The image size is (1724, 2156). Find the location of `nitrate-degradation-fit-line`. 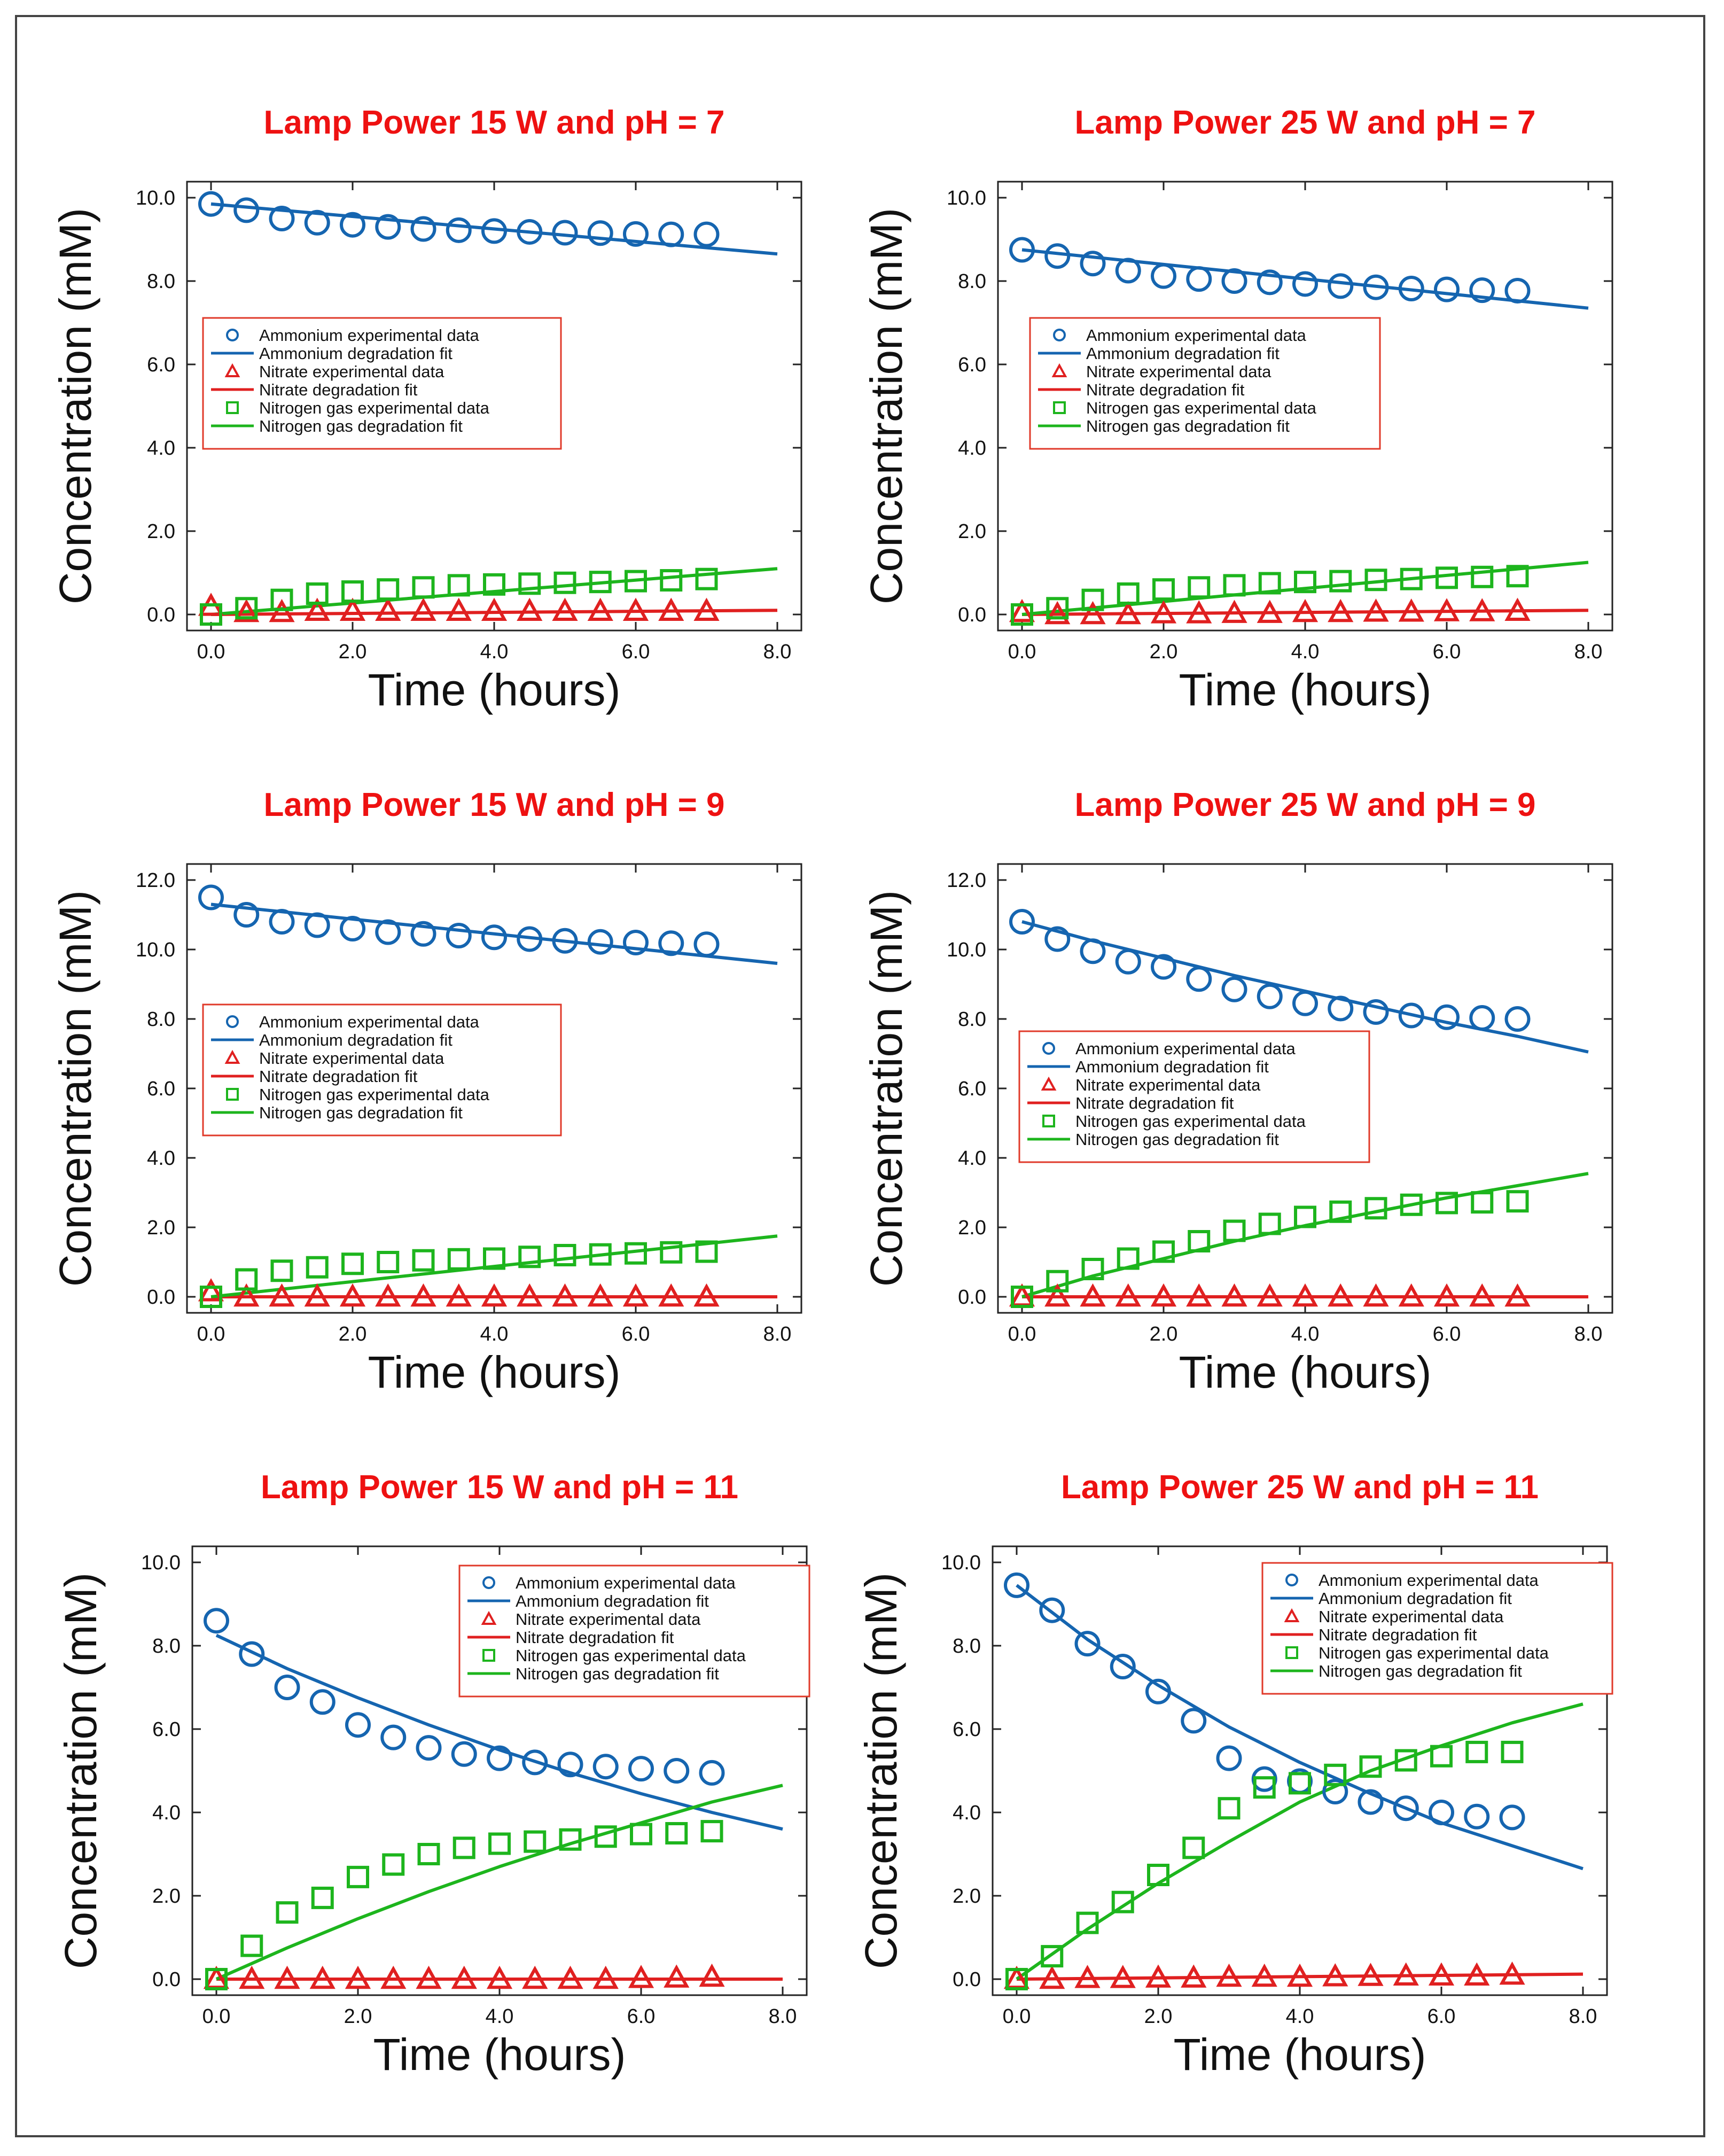

nitrate-degradation-fit-line is located at coordinates (494, 613).